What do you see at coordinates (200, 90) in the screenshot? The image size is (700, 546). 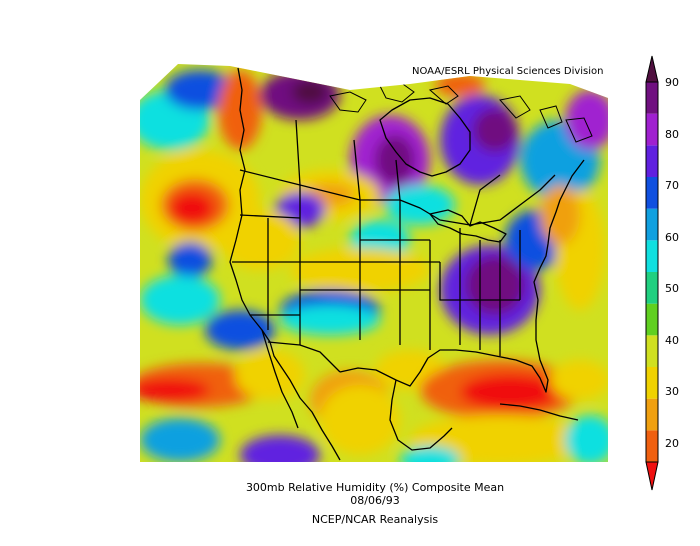 I see `field-blue-nw` at bounding box center [200, 90].